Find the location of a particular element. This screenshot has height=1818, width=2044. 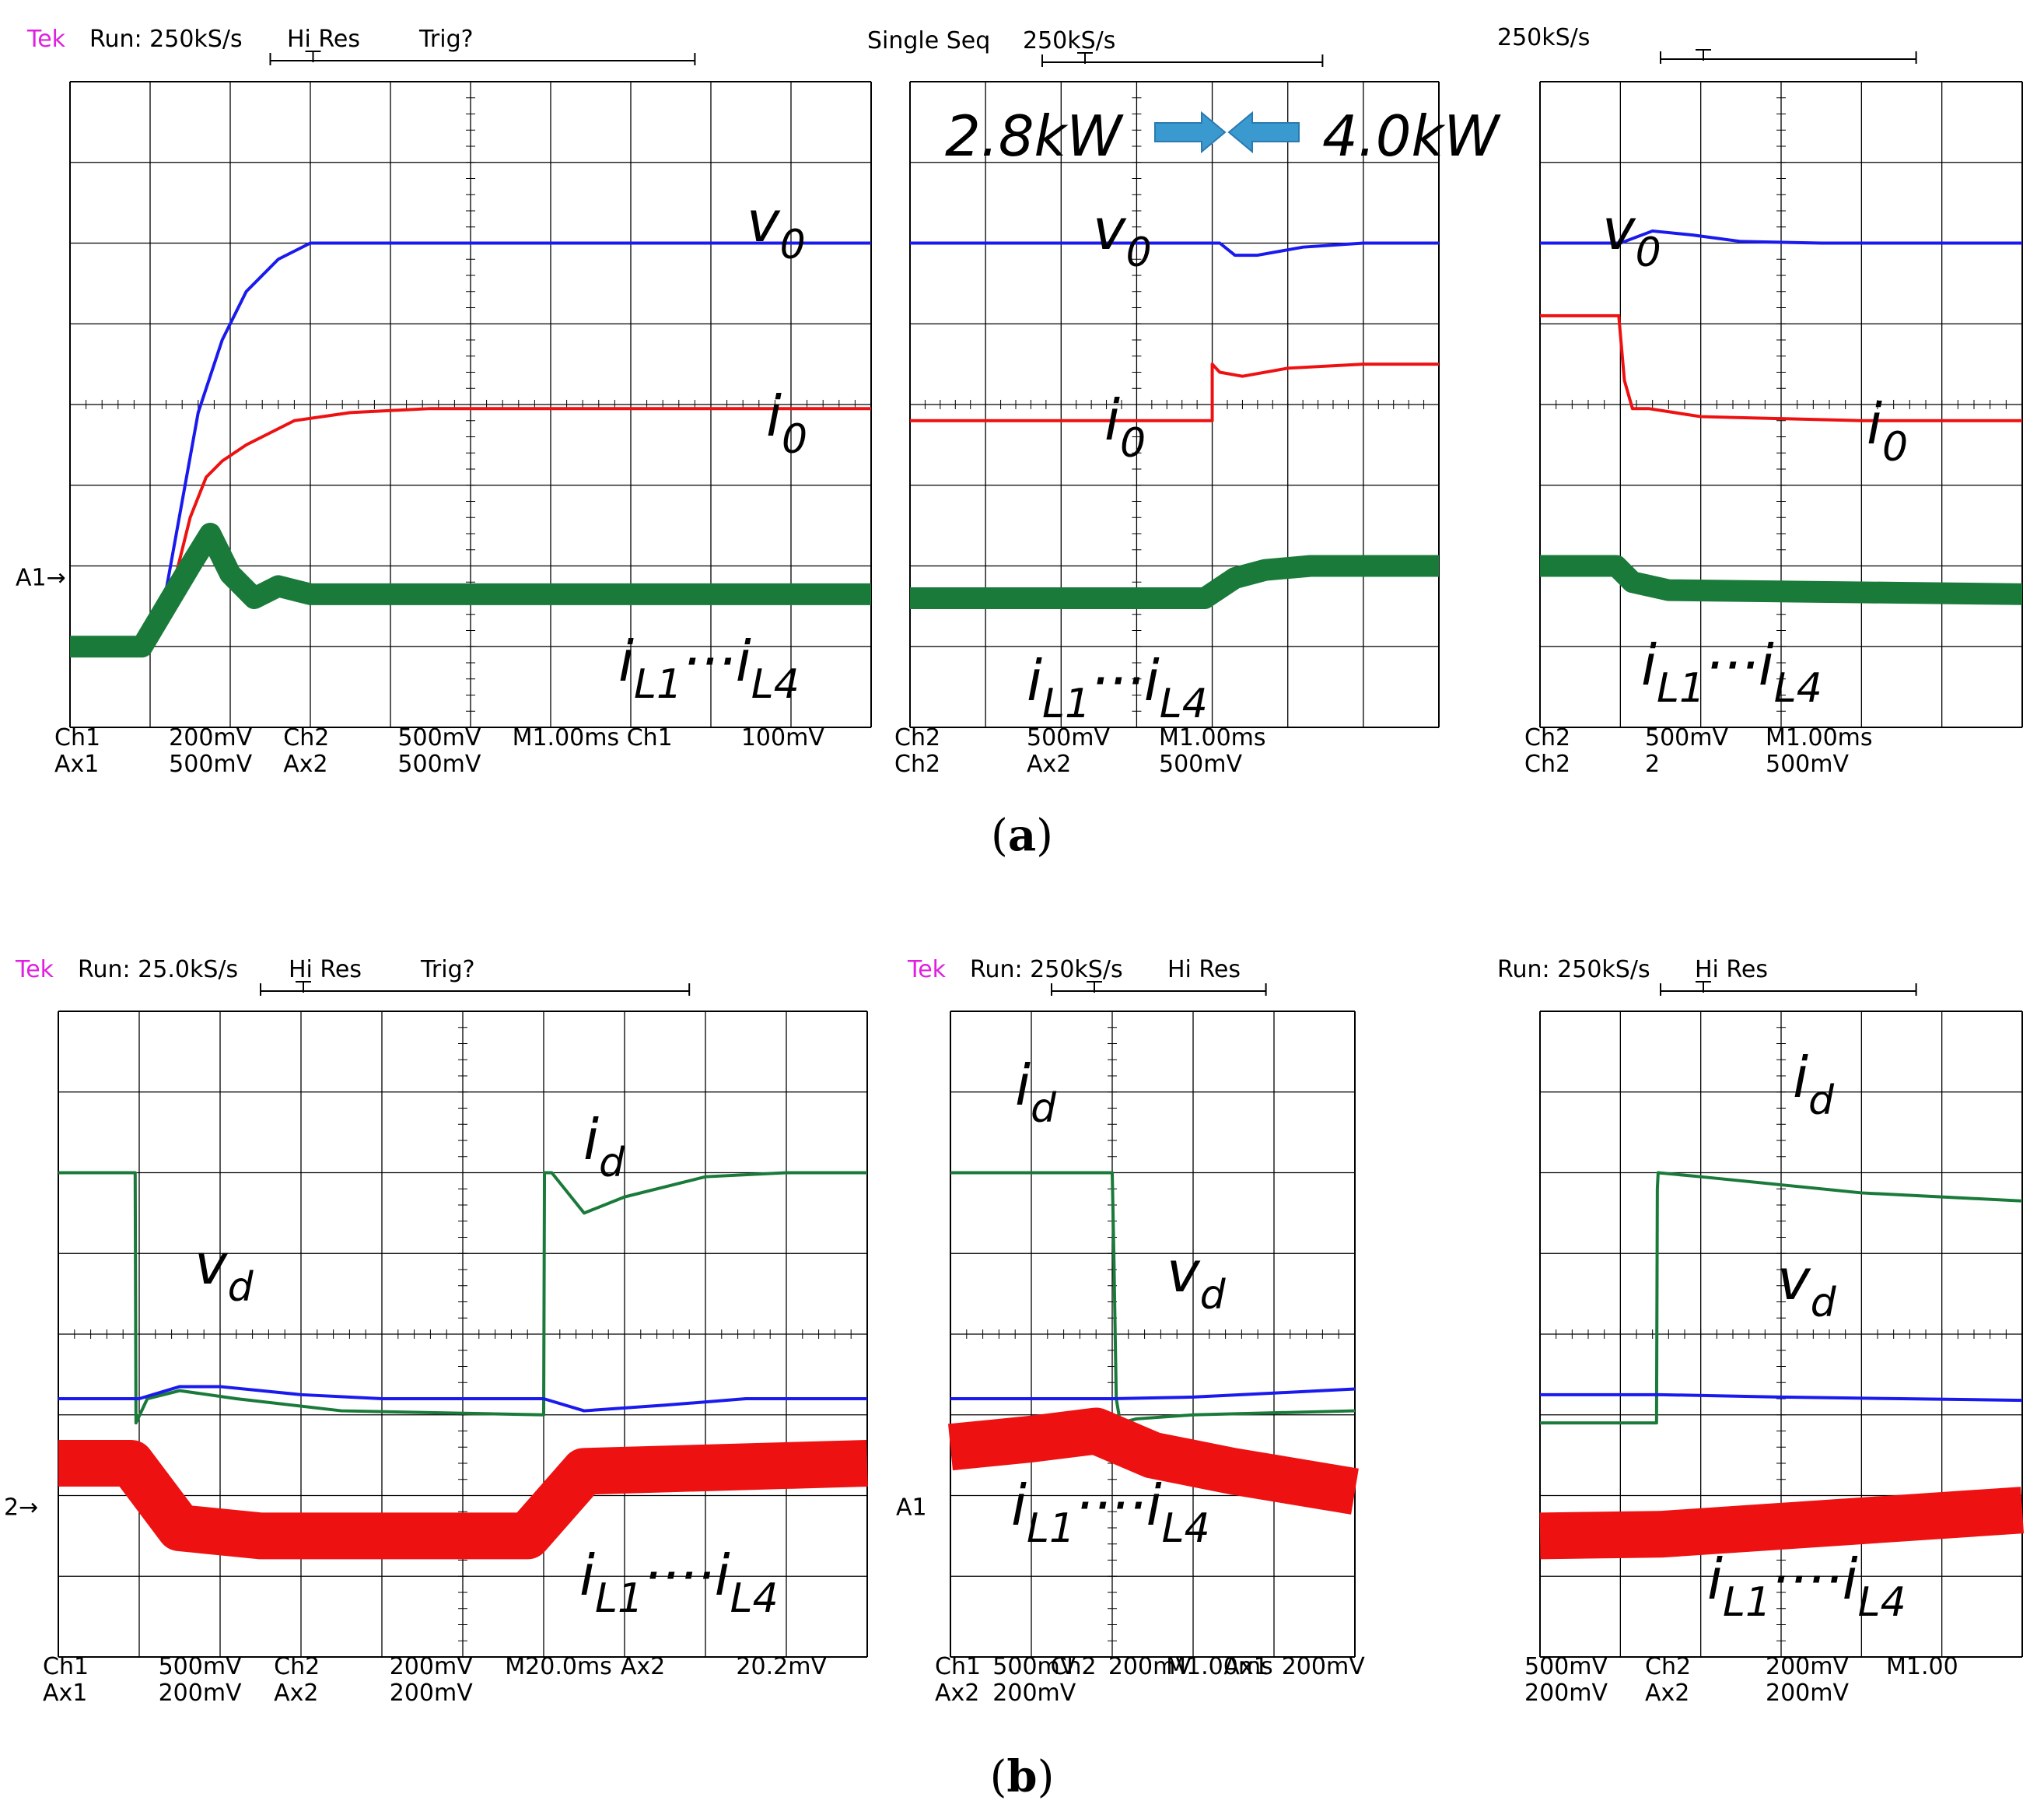

footer-reading: 20.2mV is located at coordinates (781, 1666).